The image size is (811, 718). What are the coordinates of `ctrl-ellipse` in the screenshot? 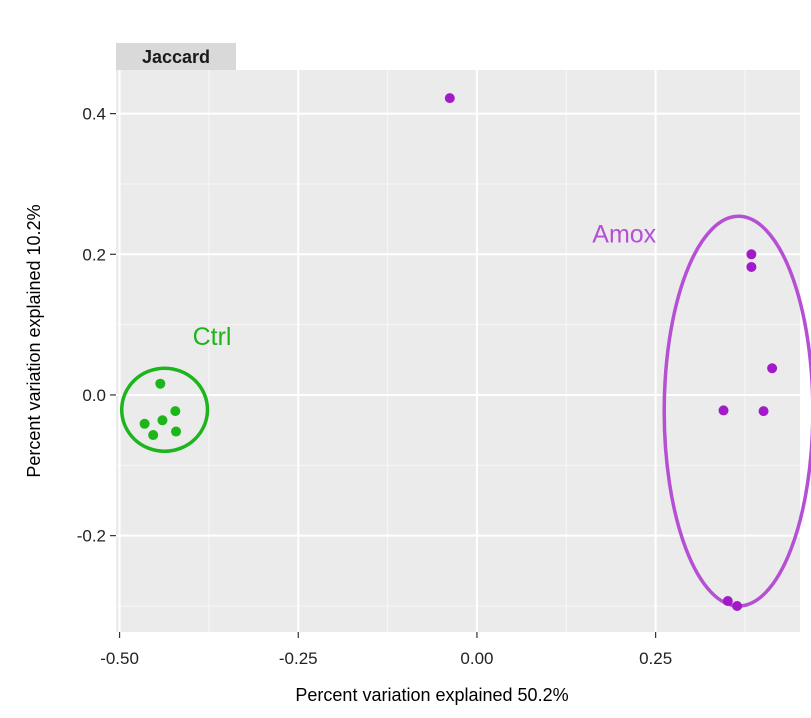 It's located at (164, 409).